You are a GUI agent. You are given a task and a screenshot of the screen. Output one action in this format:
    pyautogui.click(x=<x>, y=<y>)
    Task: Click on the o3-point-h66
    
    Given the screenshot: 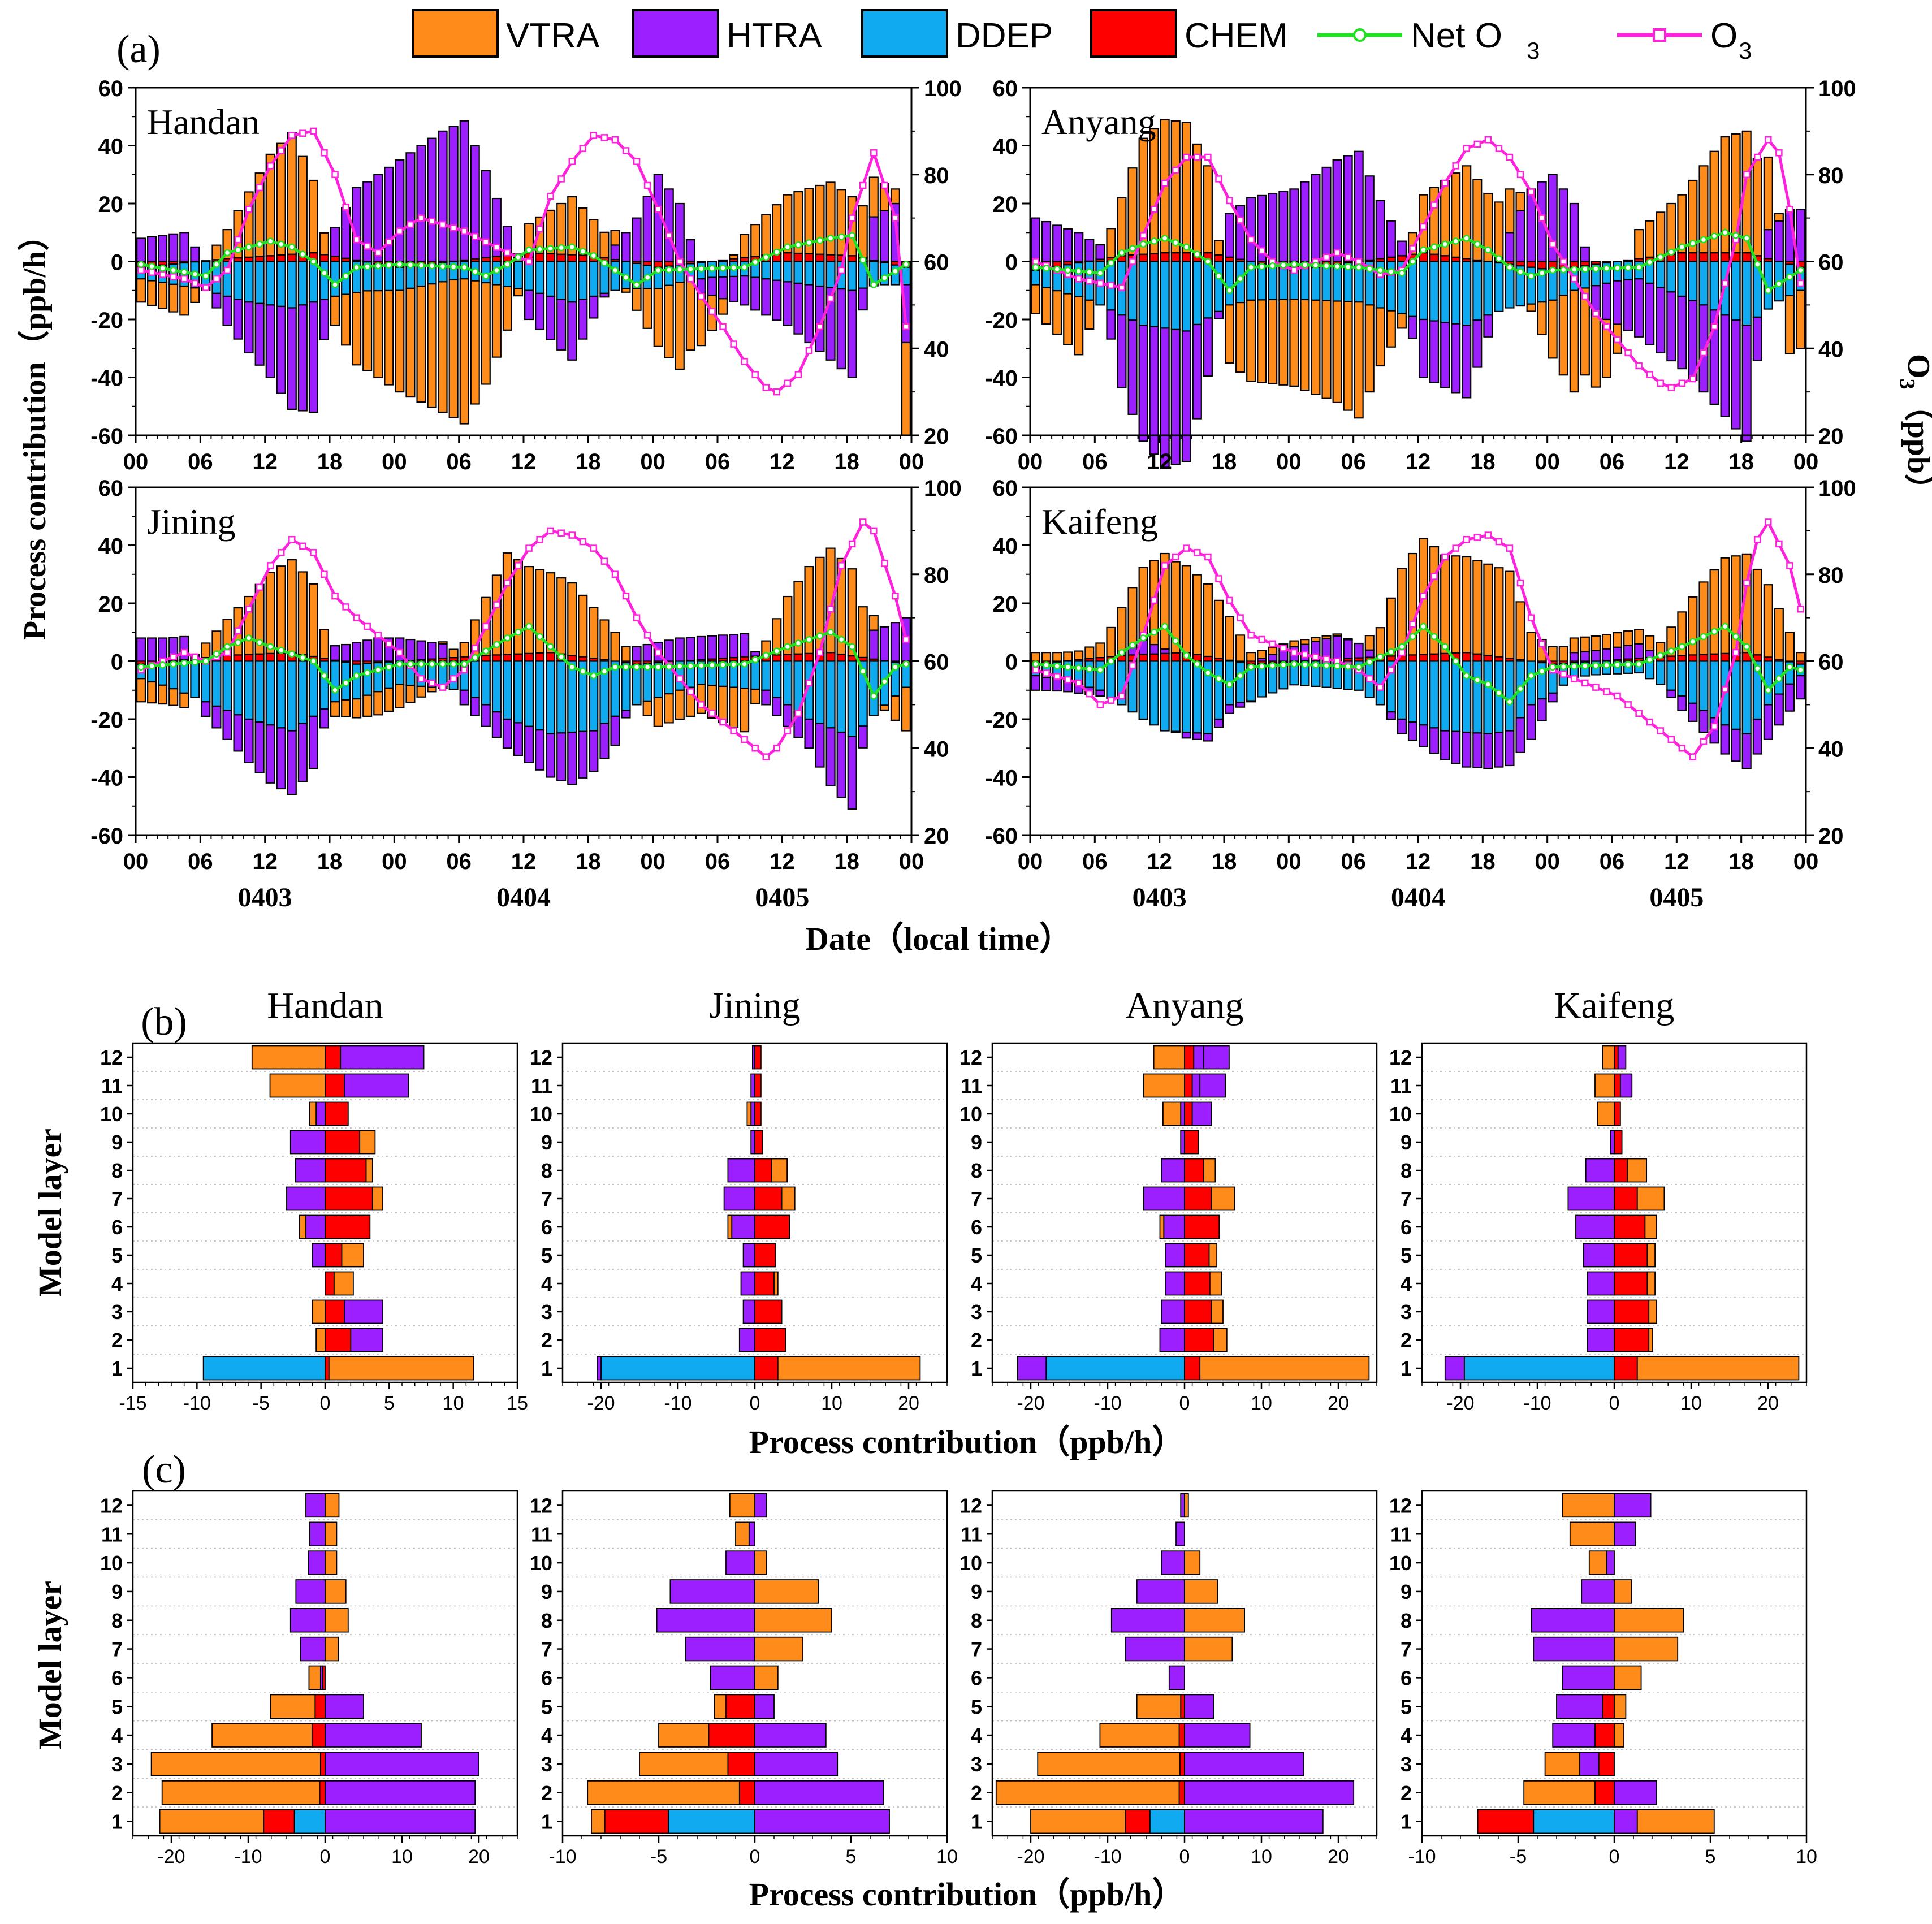 What is the action you would take?
    pyautogui.click(x=852, y=544)
    